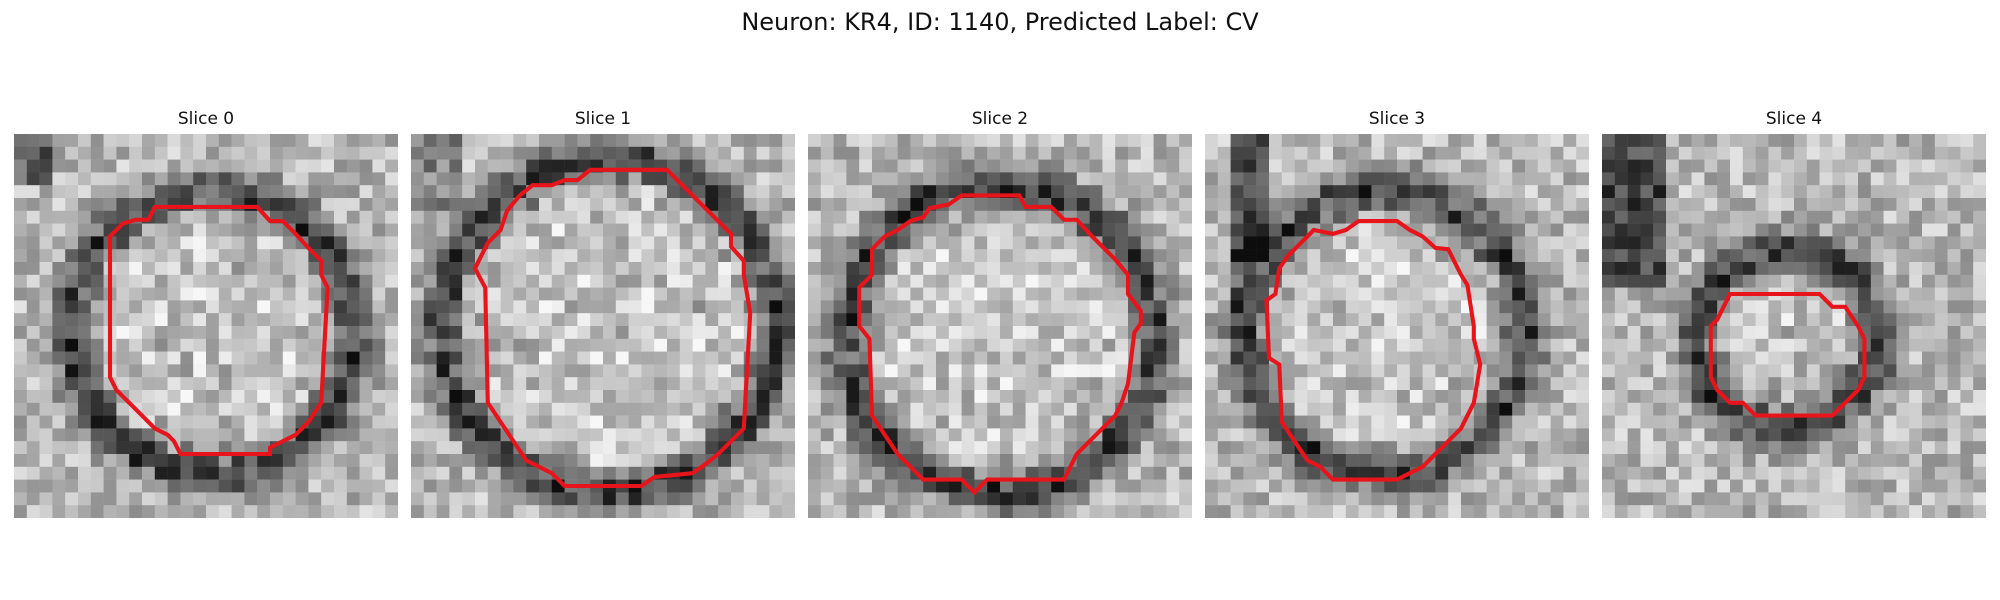 This screenshot has height=600, width=2000. I want to click on slice-title-3: Slice 3, so click(1397, 119).